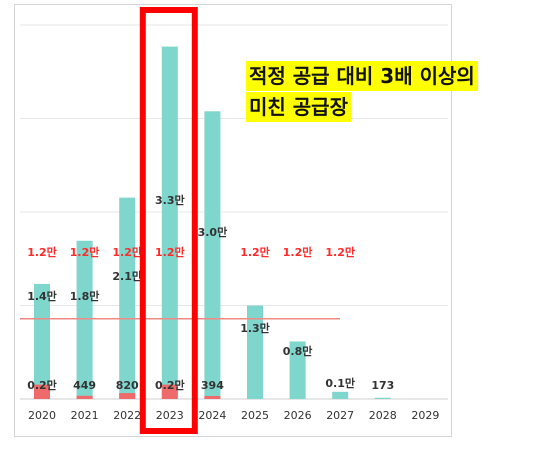  I want to click on bar-2027, so click(340, 395).